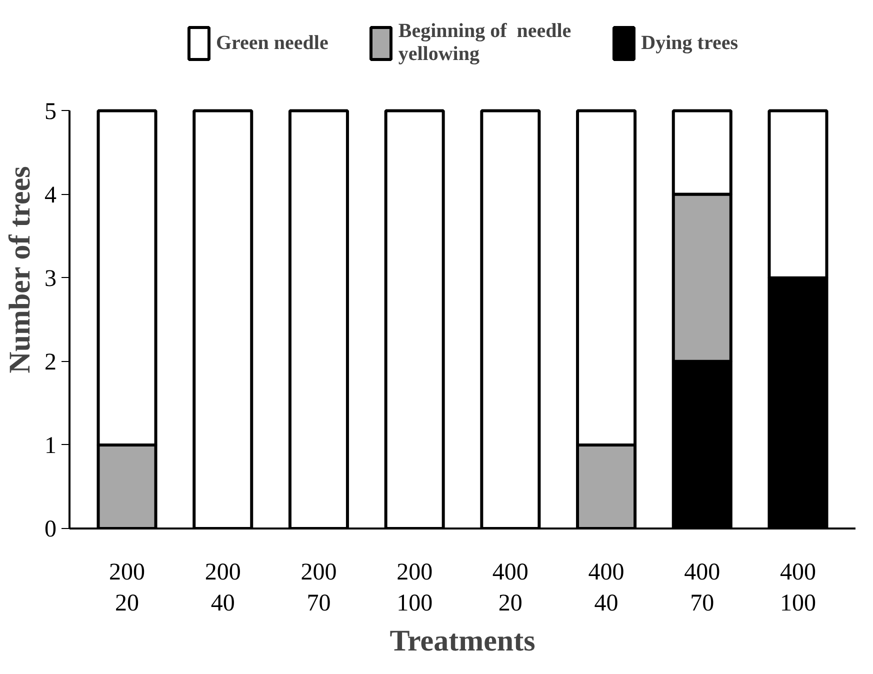 Image resolution: width=873 pixels, height=674 pixels. Describe the element at coordinates (50, 195) in the screenshot. I see `y-tick-label: 4` at that location.